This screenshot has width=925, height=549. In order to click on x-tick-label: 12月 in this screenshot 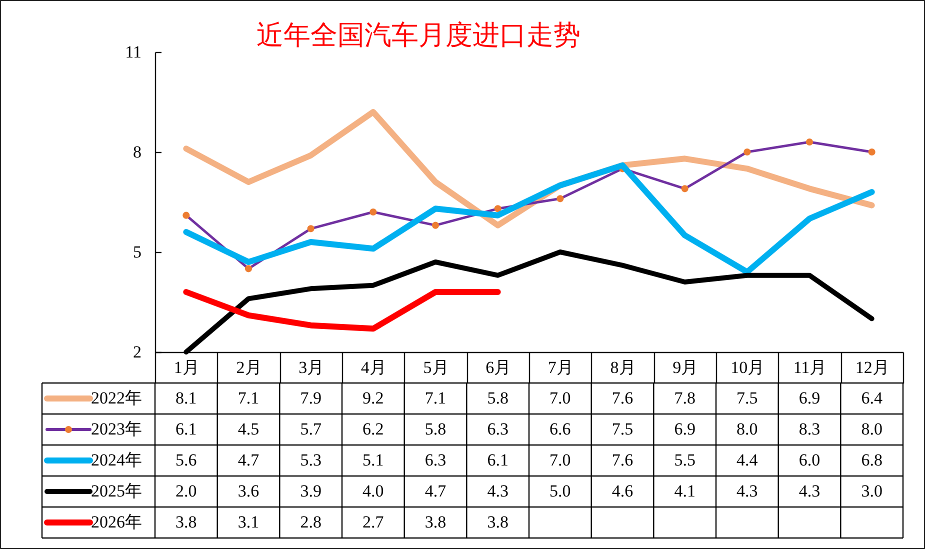, I will do `click(872, 367)`.